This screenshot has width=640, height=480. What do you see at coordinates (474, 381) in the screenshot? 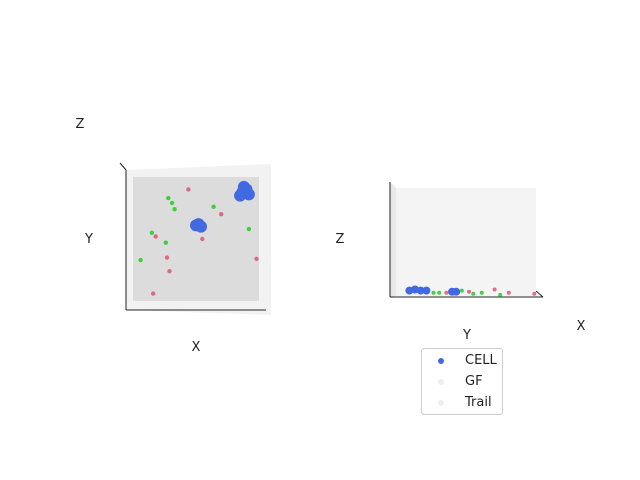
I see `legend-label-gf: GF` at bounding box center [474, 381].